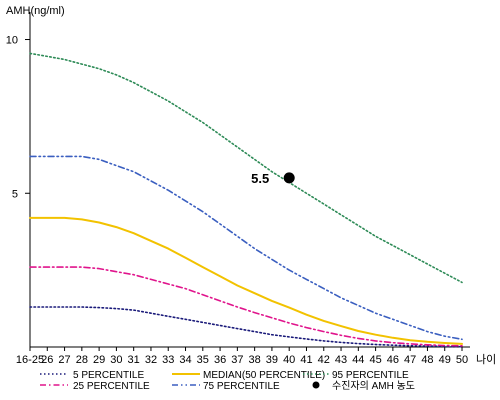 This screenshot has height=400, width=500. What do you see at coordinates (168, 360) in the screenshot?
I see `x-tick-label: 33` at bounding box center [168, 360].